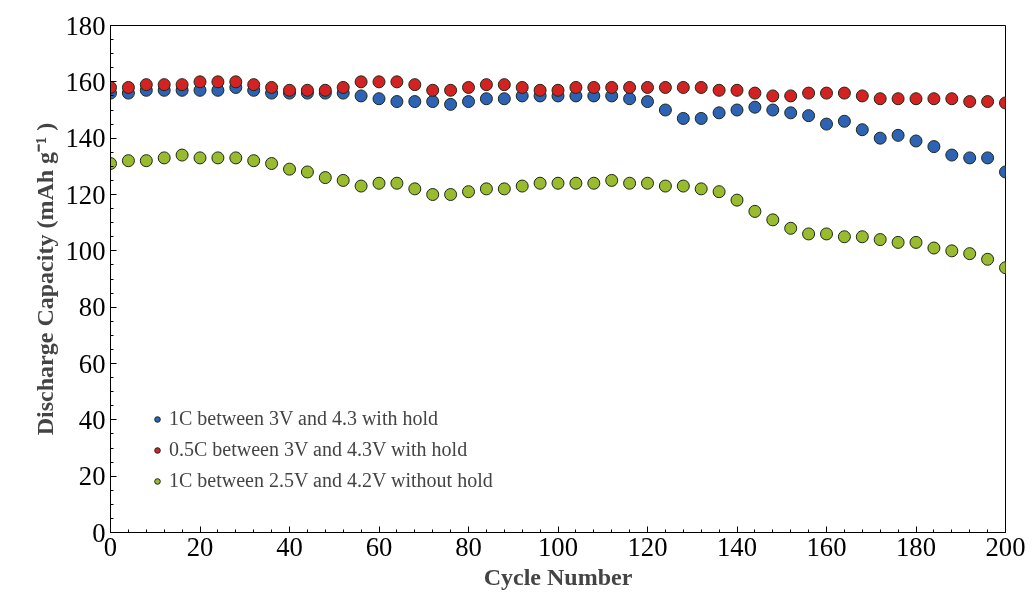  Describe the element at coordinates (916, 546) in the screenshot. I see `x-tick-label: 180` at that location.